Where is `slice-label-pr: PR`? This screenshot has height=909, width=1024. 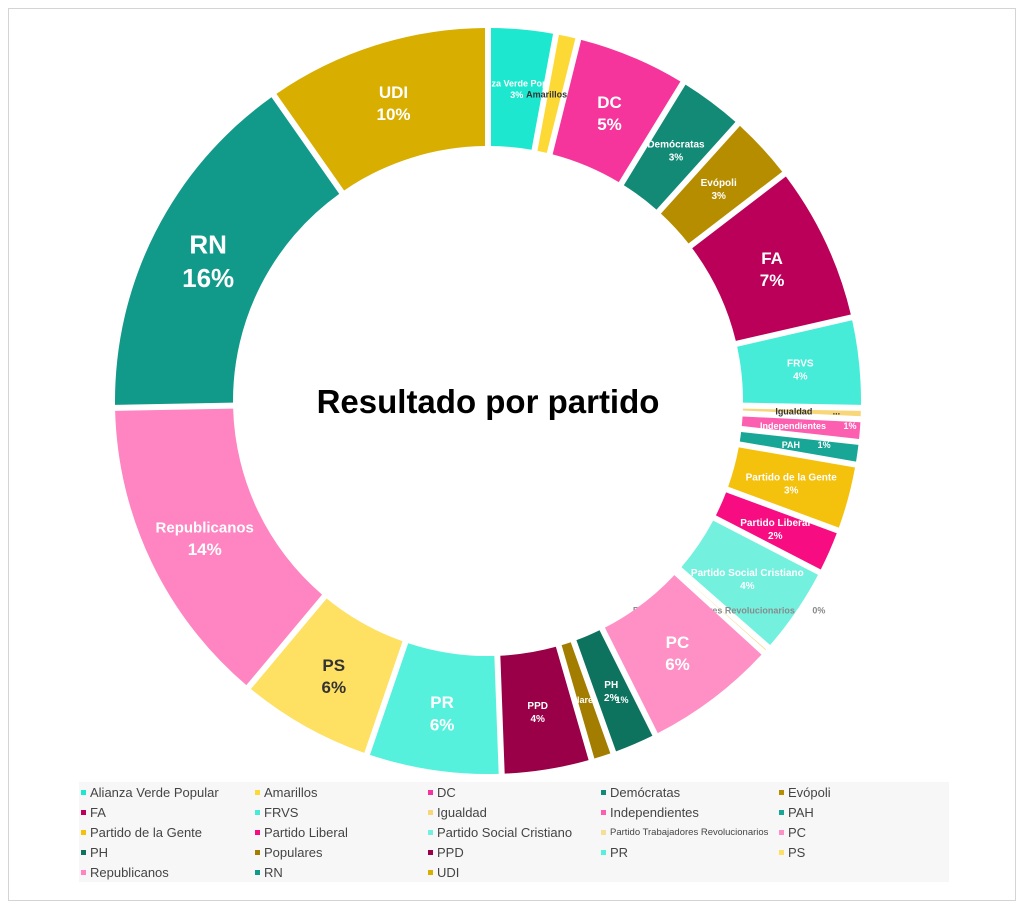
slice-label-pr: PR is located at coordinates (442, 702).